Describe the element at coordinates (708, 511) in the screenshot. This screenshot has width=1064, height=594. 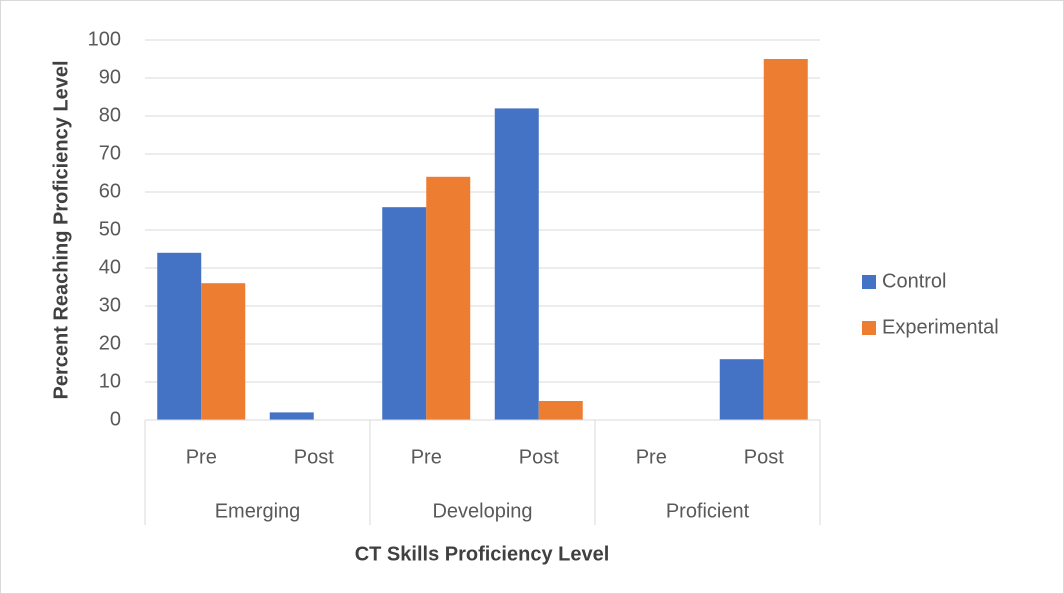
I see `group-label: Proficient` at that location.